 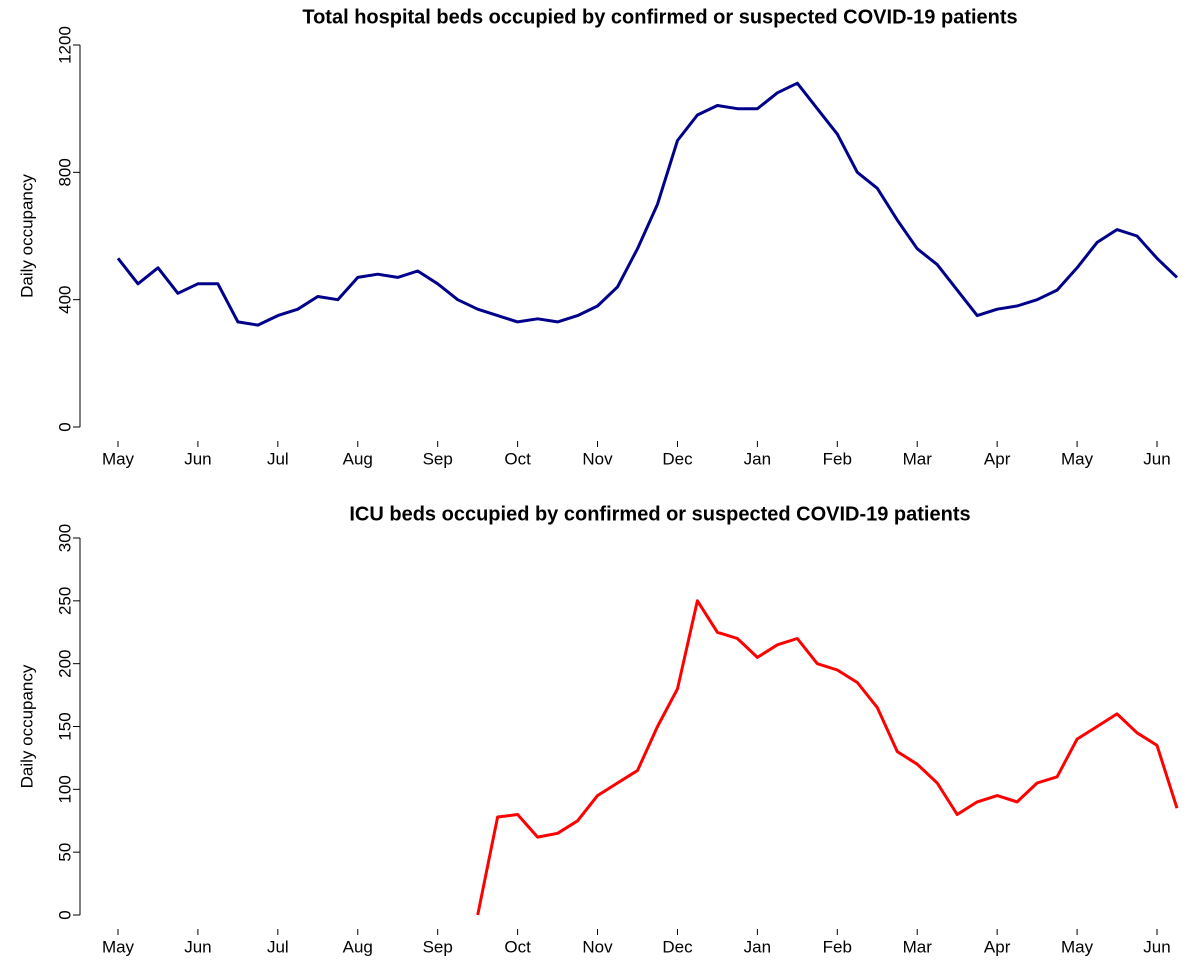 What do you see at coordinates (64, 601) in the screenshot?
I see `y-tick-label: 250` at bounding box center [64, 601].